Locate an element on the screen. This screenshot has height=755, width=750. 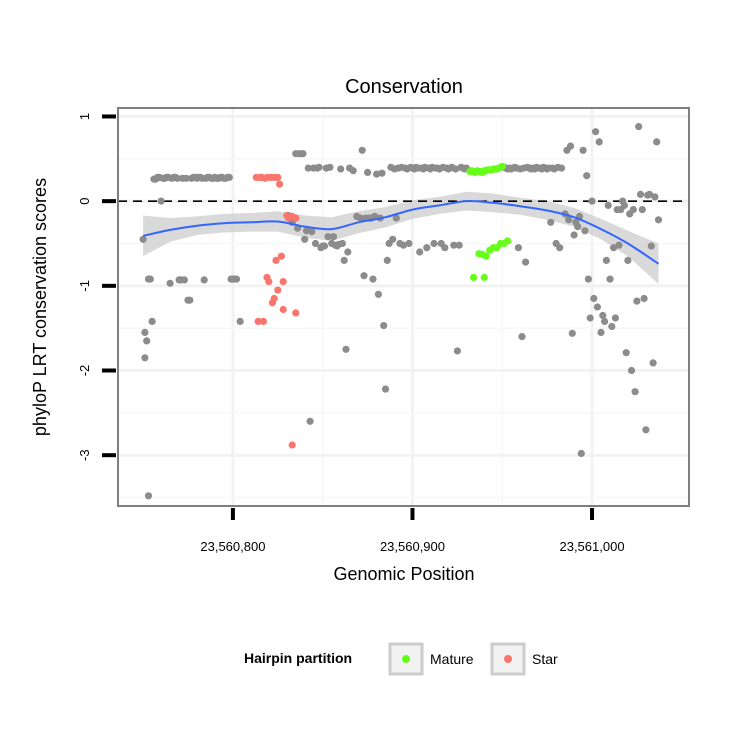
x-tick-label: 23,561,000 is located at coordinates (591, 546).